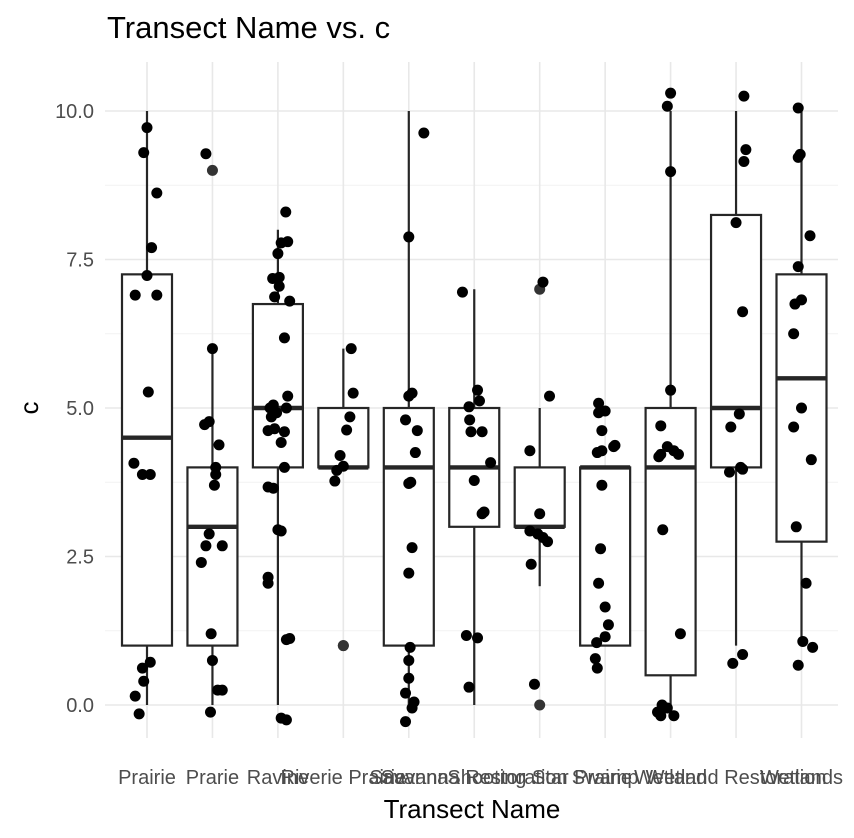  Describe the element at coordinates (29, 408) in the screenshot. I see `y-axis-title: c` at that location.